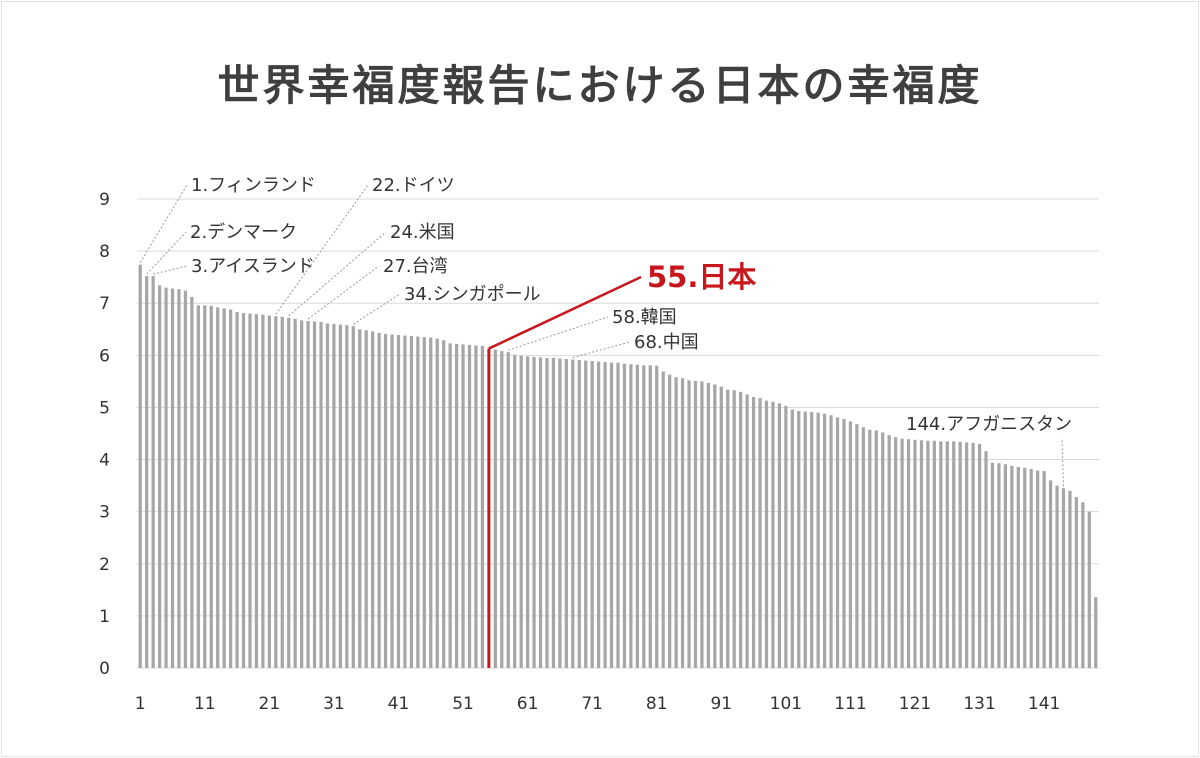 The height and width of the screenshot is (758, 1200). What do you see at coordinates (104, 200) in the screenshot?
I see `y-tick-label: 9` at bounding box center [104, 200].